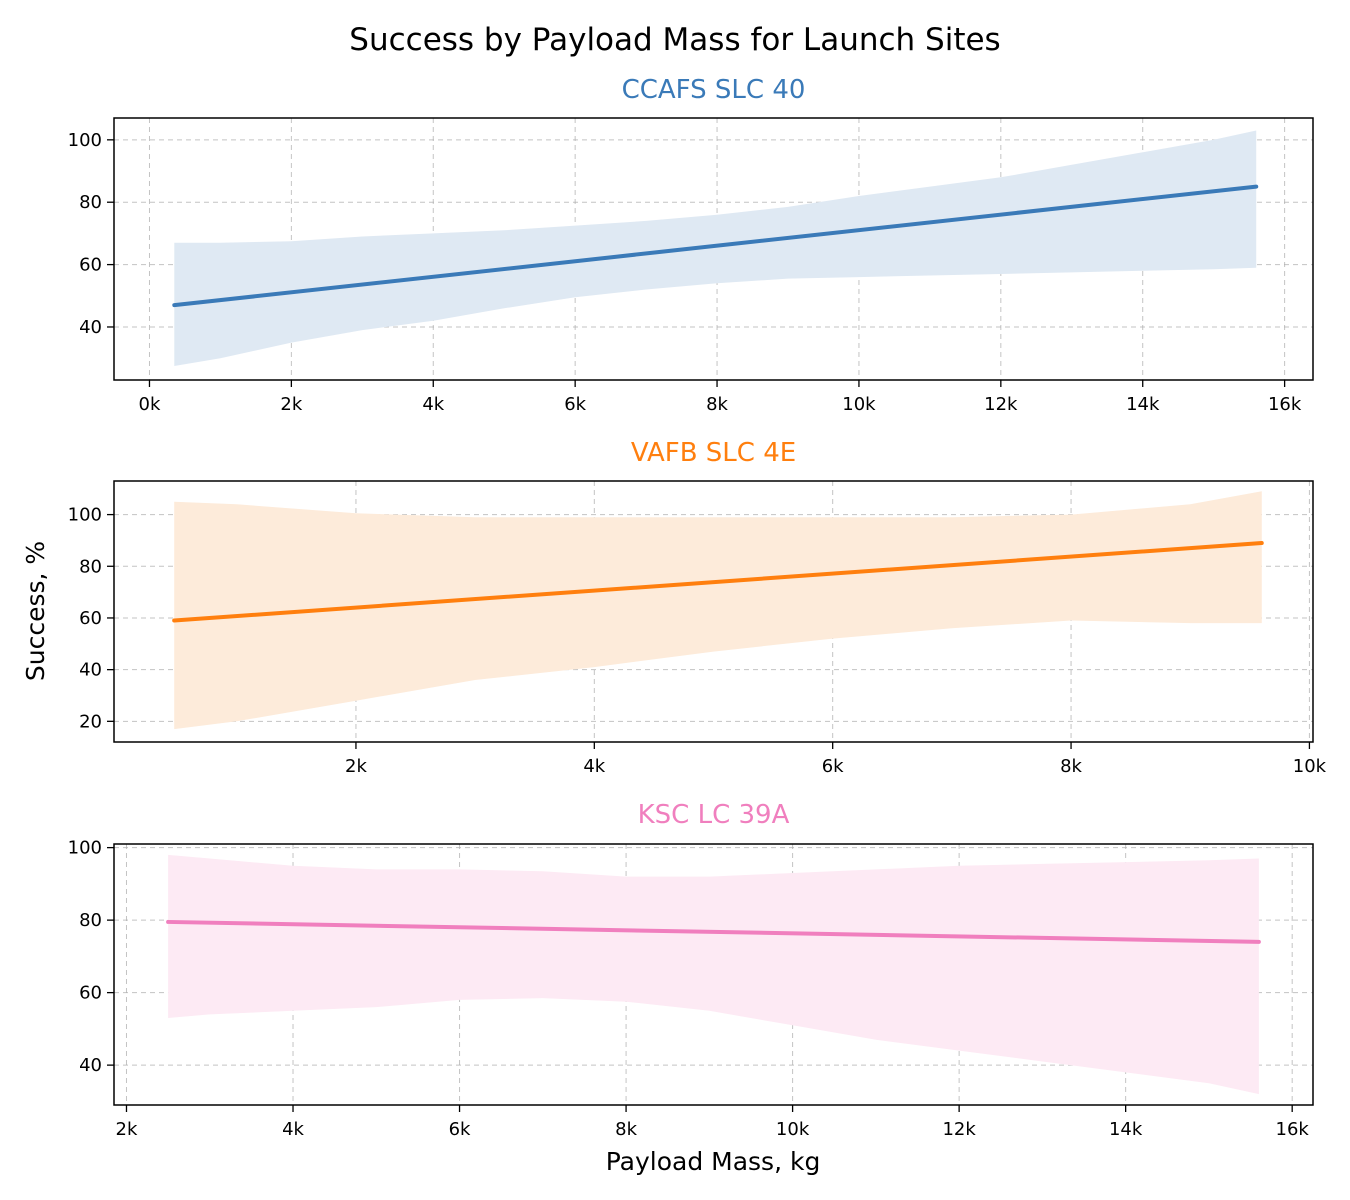 The height and width of the screenshot is (1200, 1350). What do you see at coordinates (713, 453) in the screenshot?
I see `panel-title: VAFB SLC 4E` at bounding box center [713, 453].